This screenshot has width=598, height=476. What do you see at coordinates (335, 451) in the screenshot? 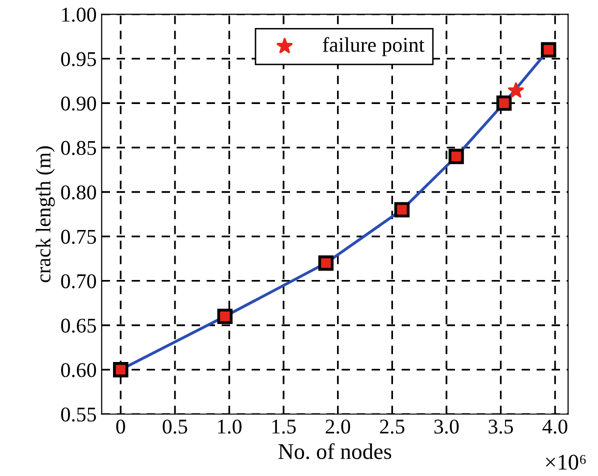
I see `x-axis-title: No. of nodes` at bounding box center [335, 451].